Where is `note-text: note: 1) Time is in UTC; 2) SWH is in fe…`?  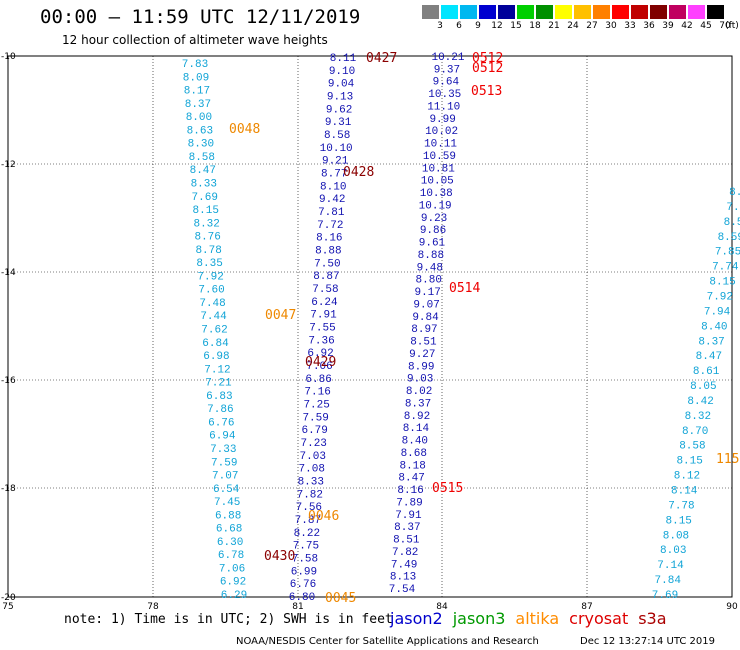
note-text: note: 1) Time is in UTC; 2) SWH is in fe… is located at coordinates (228, 619).